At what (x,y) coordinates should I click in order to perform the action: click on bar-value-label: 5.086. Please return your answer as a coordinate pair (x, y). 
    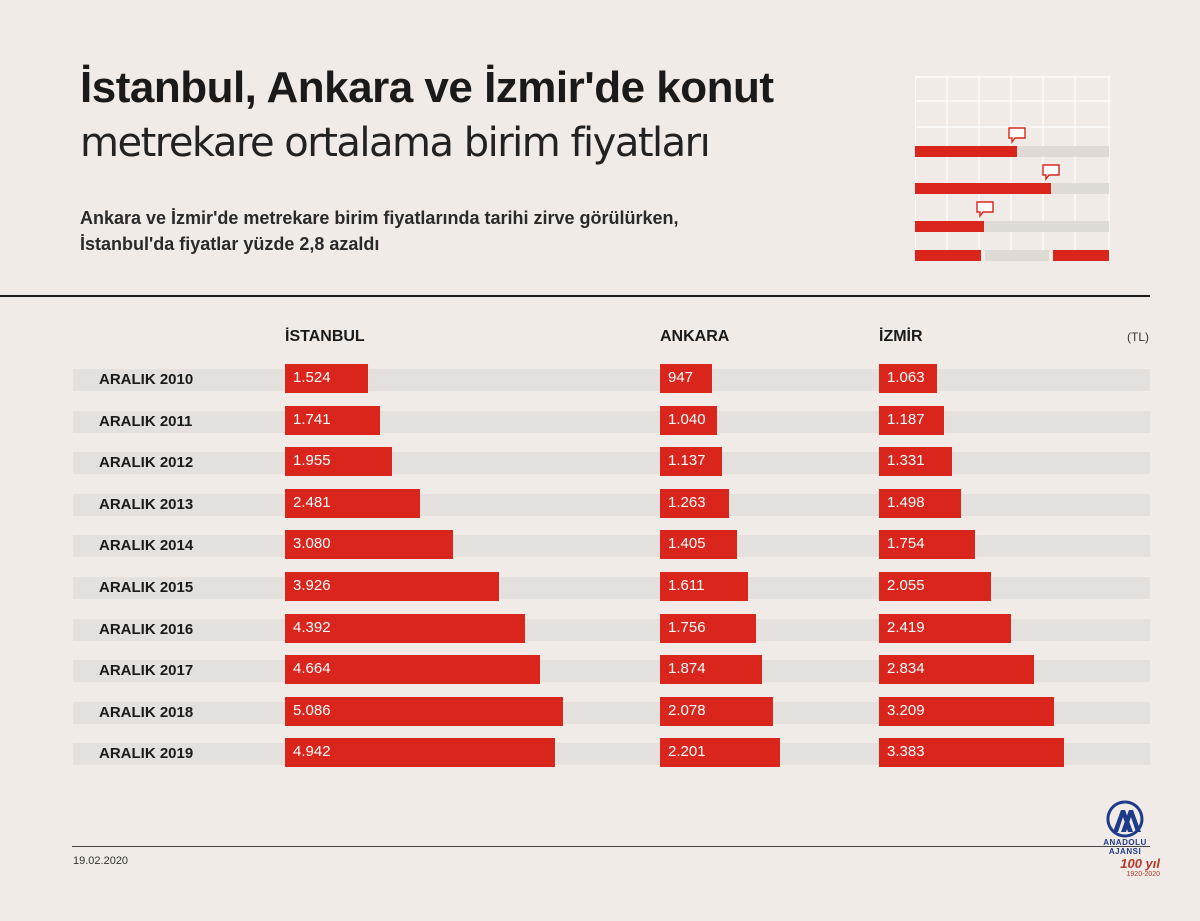
    Looking at the image, I should click on (312, 710).